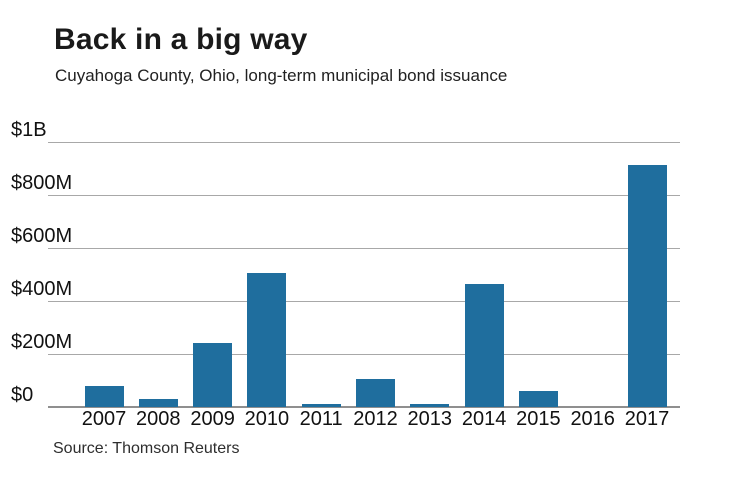 Image resolution: width=740 pixels, height=482 pixels. Describe the element at coordinates (212, 419) in the screenshot. I see `x-axis-label-2009: 2009` at that location.